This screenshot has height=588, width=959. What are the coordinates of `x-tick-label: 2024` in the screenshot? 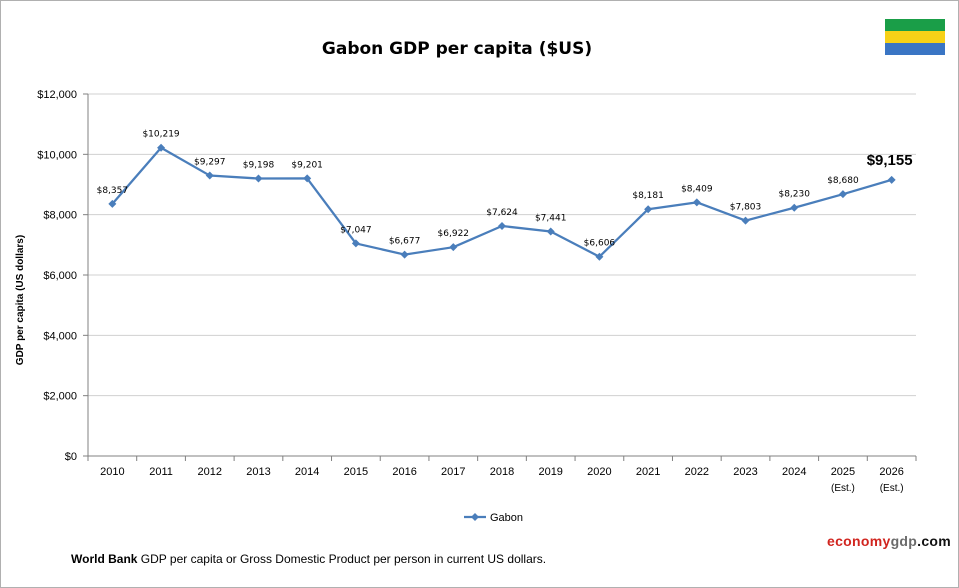 It's located at (794, 472).